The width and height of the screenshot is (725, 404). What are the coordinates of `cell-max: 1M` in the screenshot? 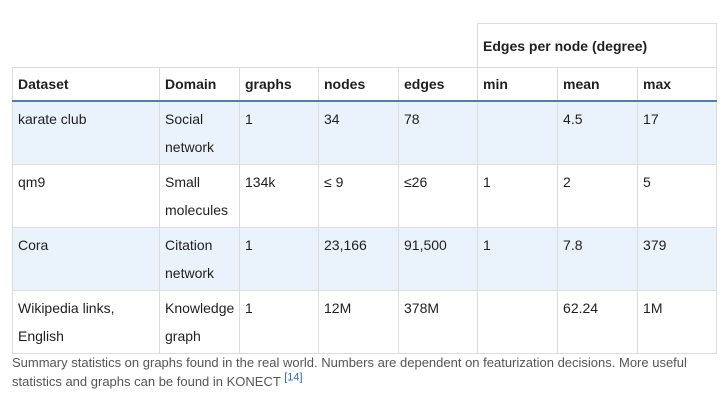 It's located at (677, 322).